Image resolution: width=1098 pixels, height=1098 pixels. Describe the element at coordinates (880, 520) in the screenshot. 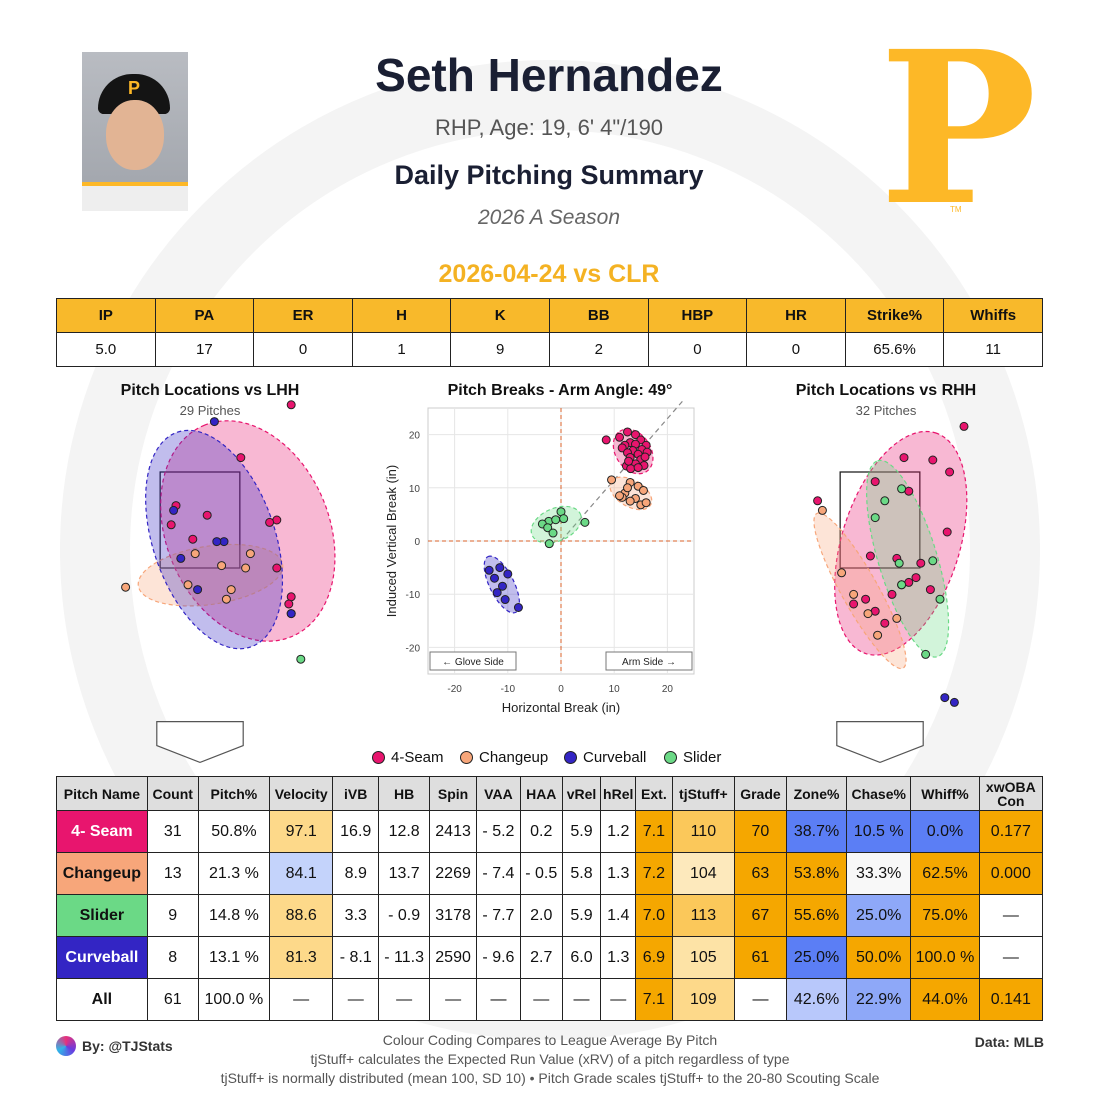

I see `strike-zone` at that location.